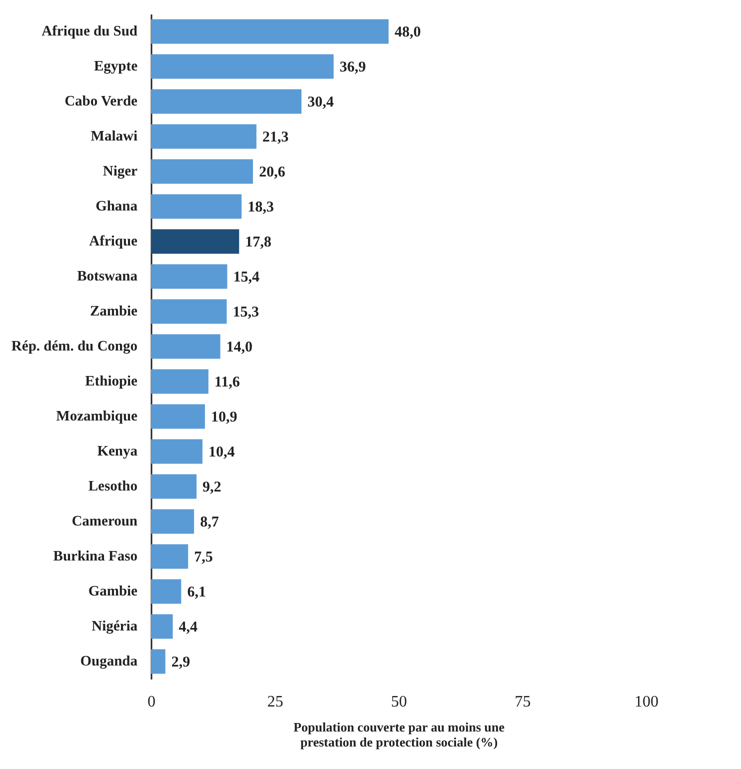  I want to click on y-tick-label: Niger, so click(120, 172).